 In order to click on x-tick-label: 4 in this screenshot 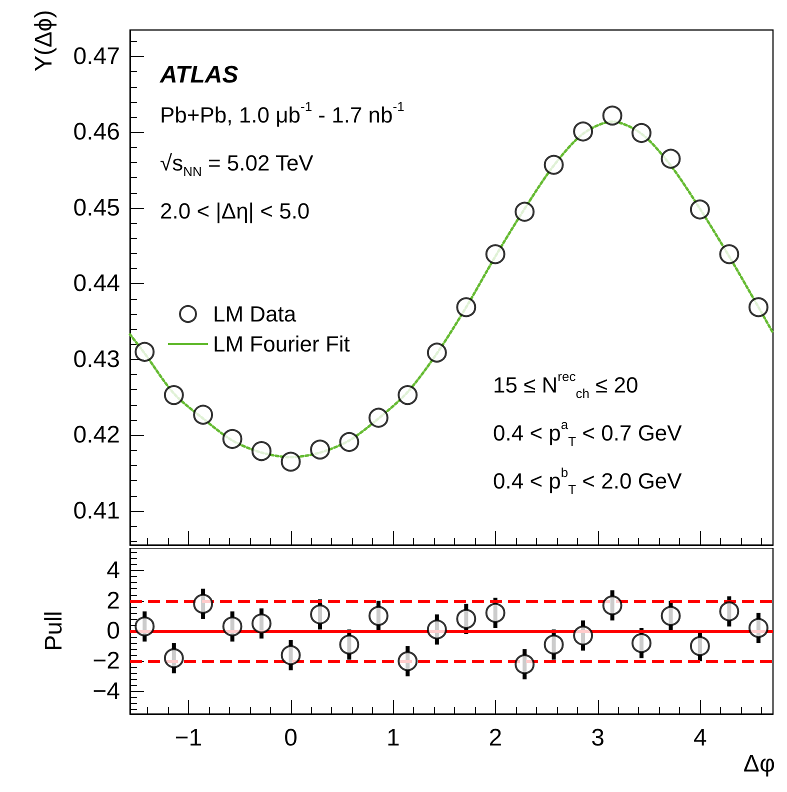, I will do `click(700, 738)`.